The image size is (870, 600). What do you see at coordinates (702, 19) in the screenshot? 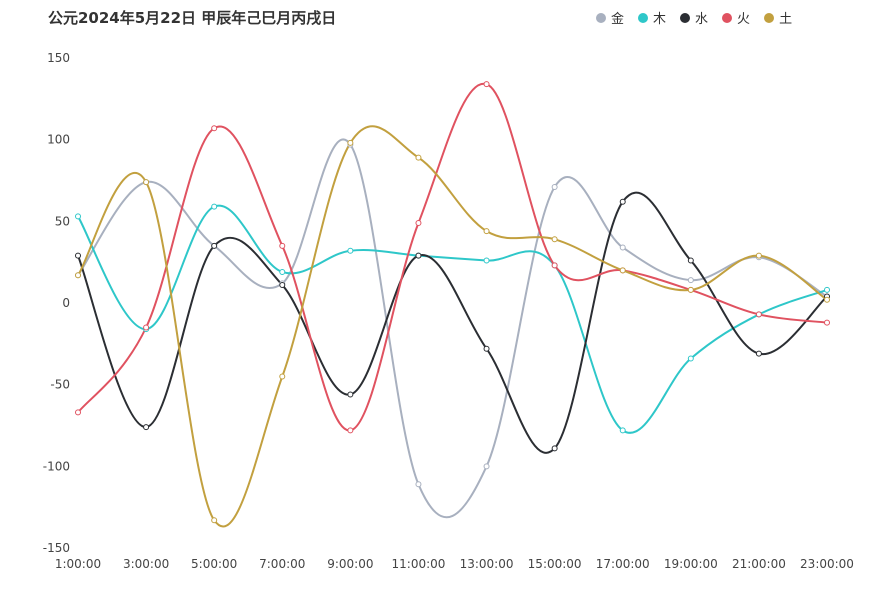
I see `legend-label: 水` at bounding box center [702, 19].